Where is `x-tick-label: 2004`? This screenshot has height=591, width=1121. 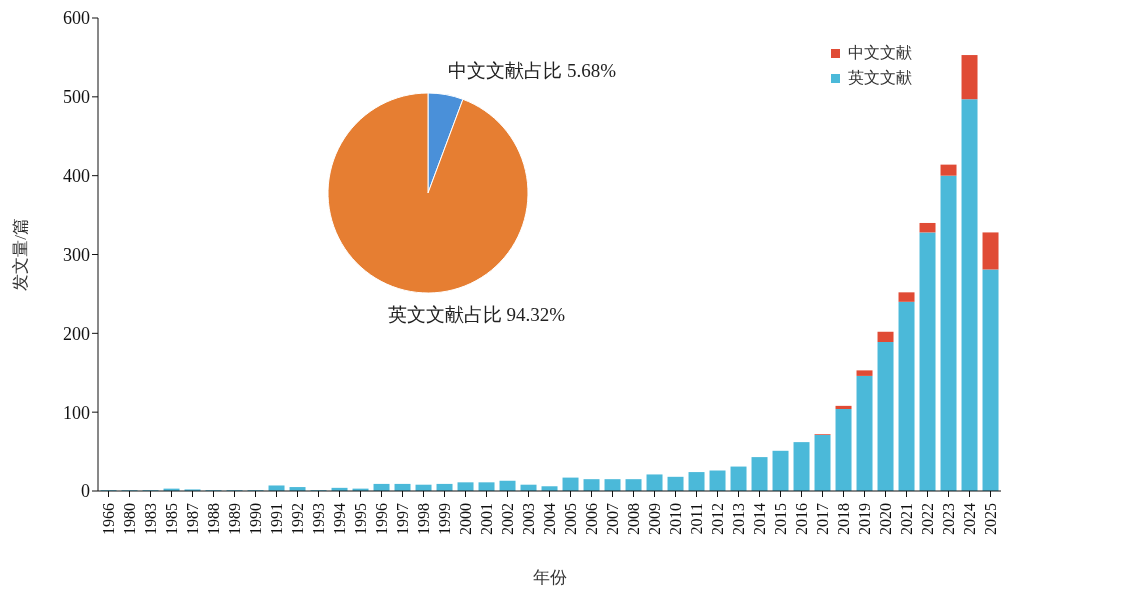 x-tick-label: 2004 is located at coordinates (549, 519).